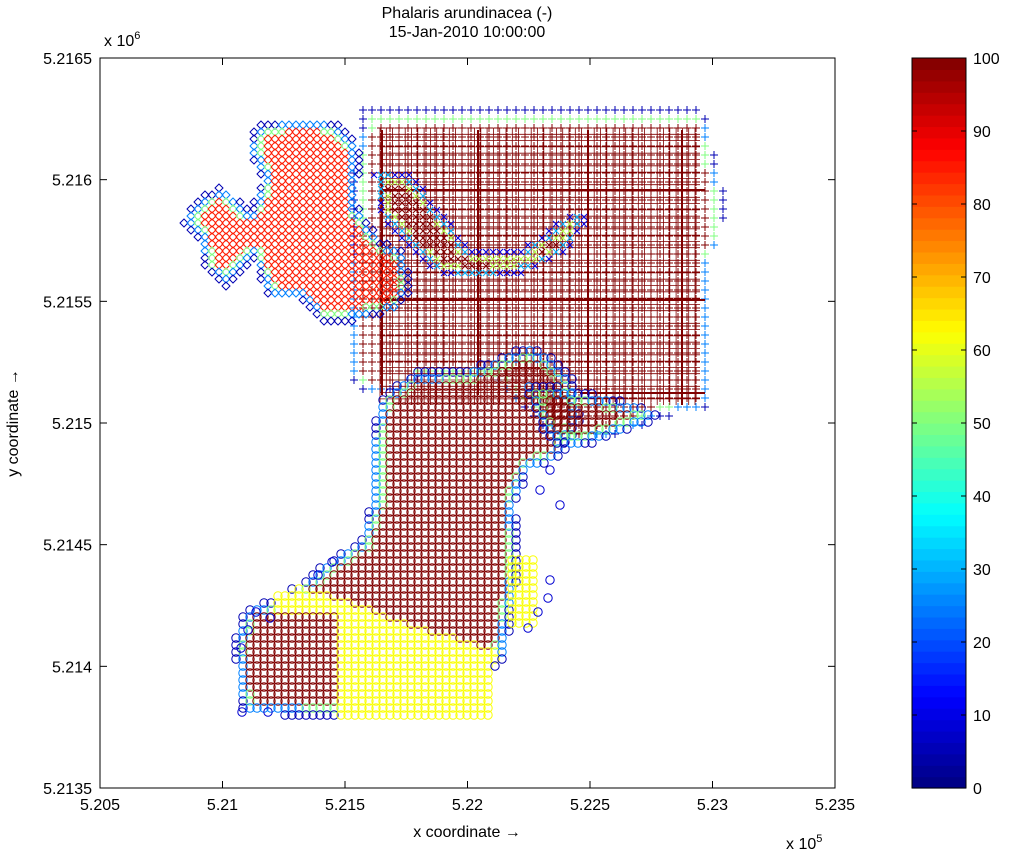  What do you see at coordinates (467, 32) in the screenshot?
I see `title-line-2: 15-Jan-2010 10:00:00` at bounding box center [467, 32].